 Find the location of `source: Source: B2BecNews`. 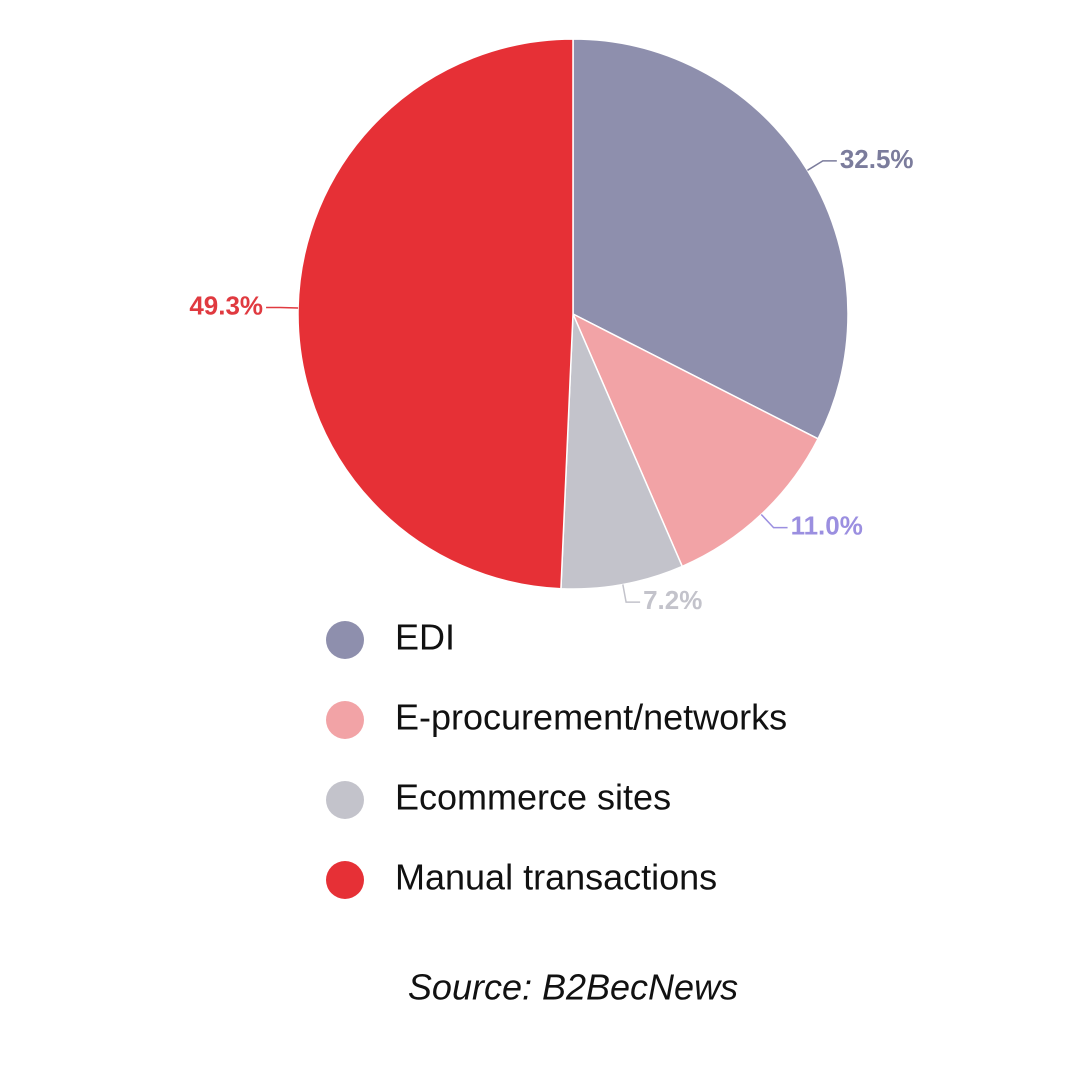

source: Source: B2BecNews is located at coordinates (573, 987).